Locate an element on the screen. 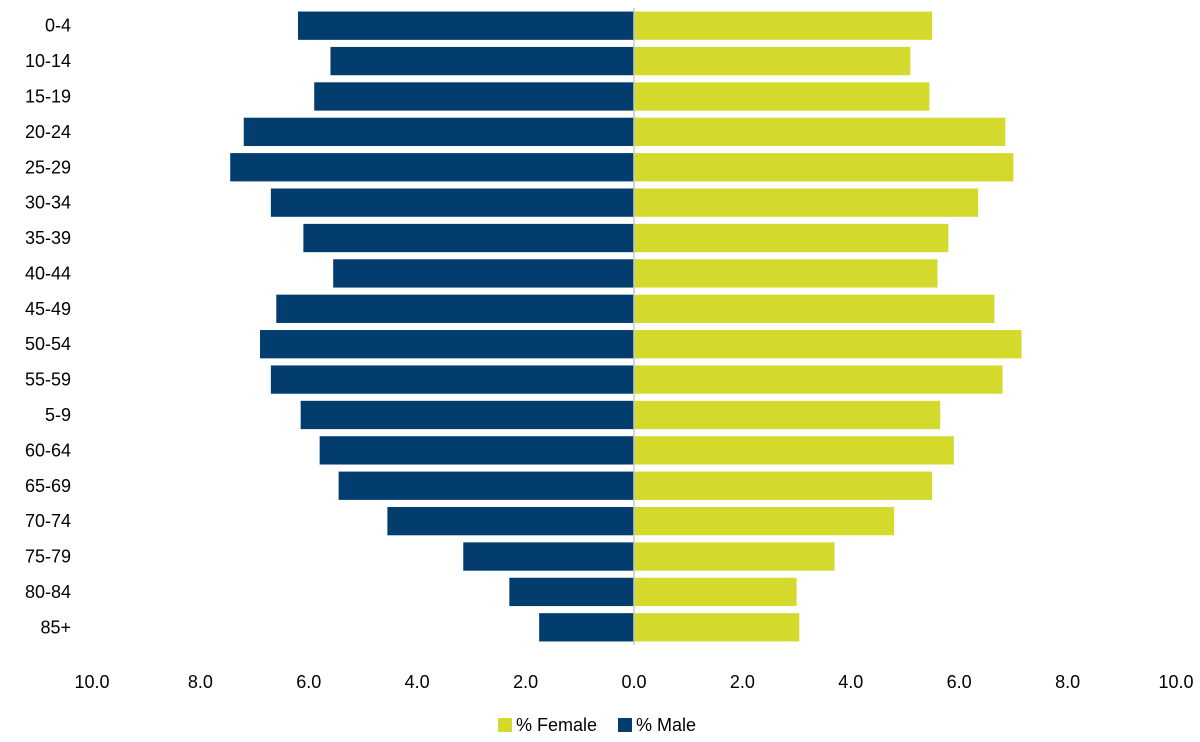  category-label: 5-9 is located at coordinates (58, 415).